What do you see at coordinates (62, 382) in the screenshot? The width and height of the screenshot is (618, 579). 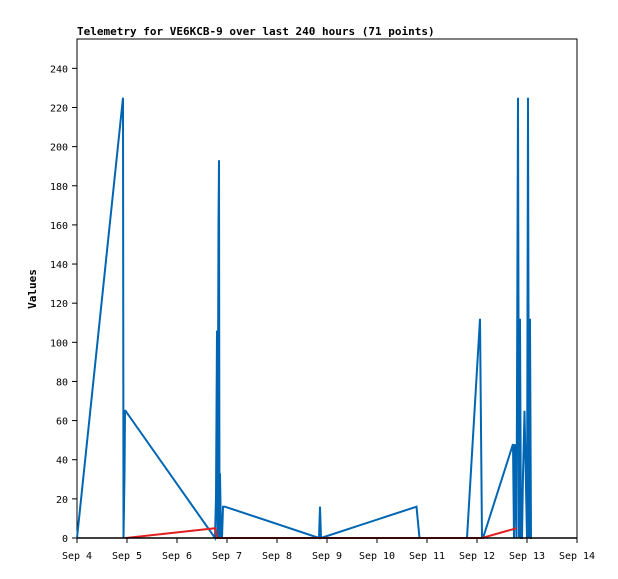 I see `y-tick-label: 80` at bounding box center [62, 382].